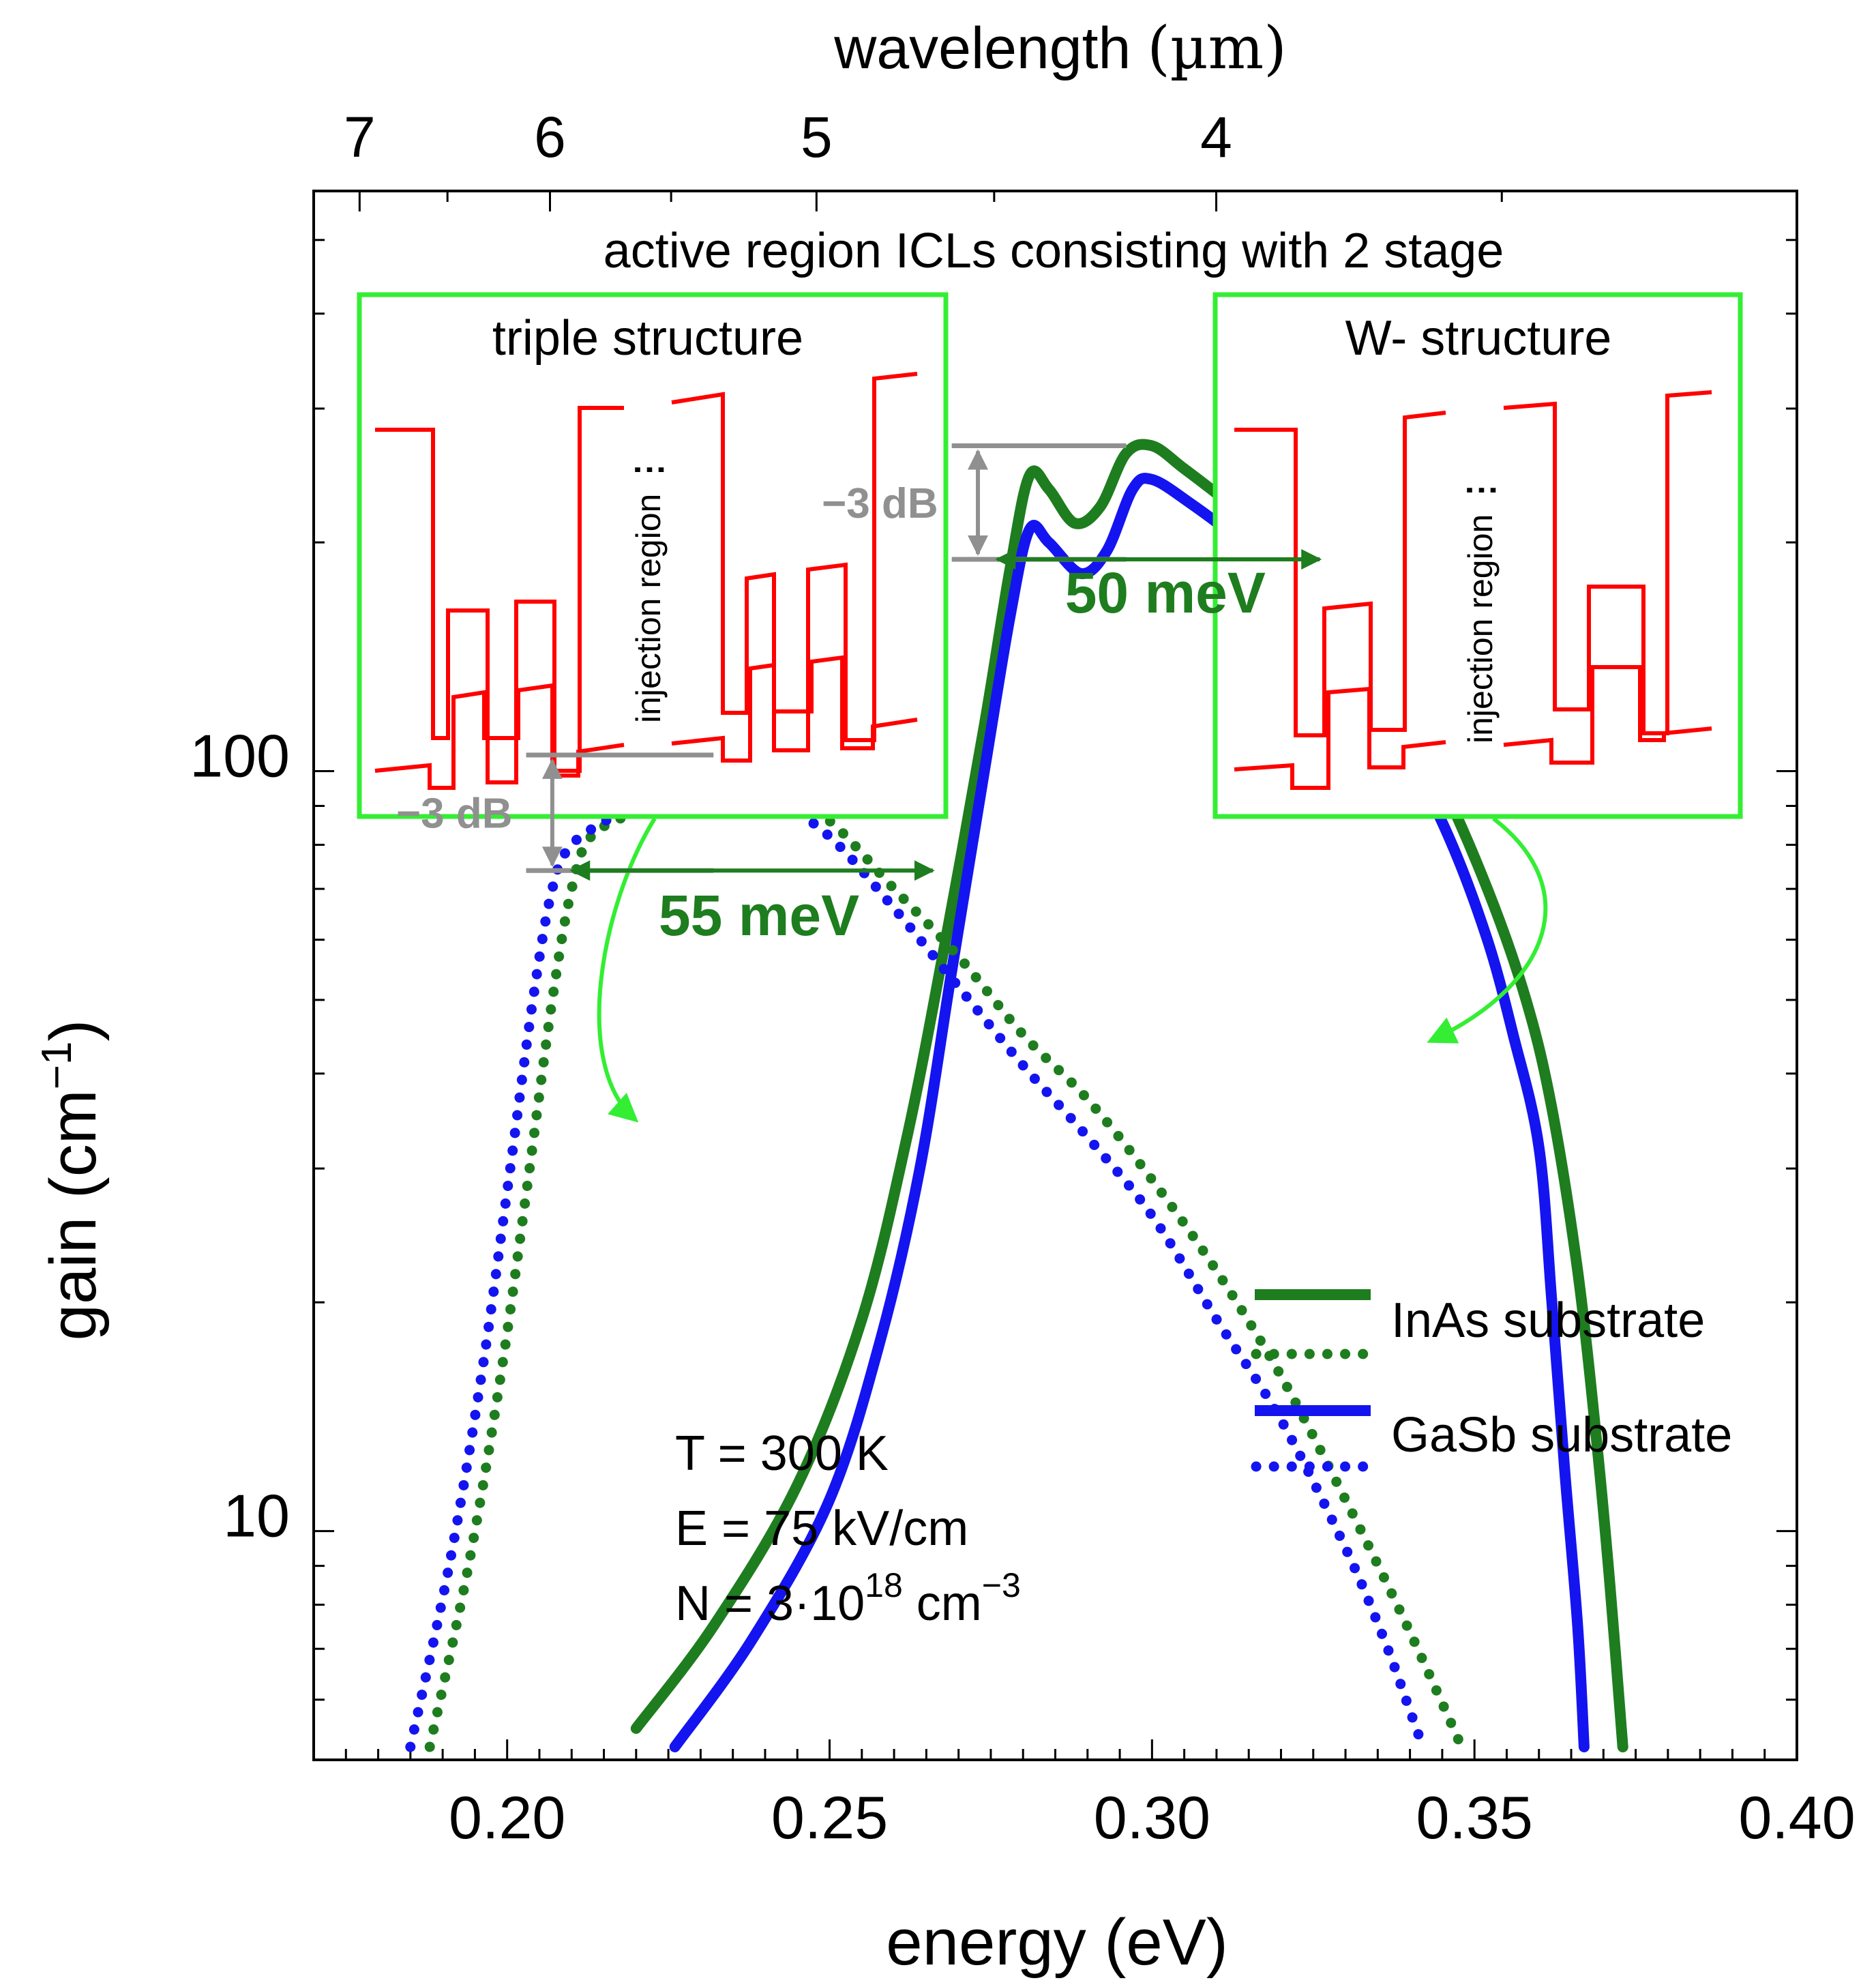 The image size is (1876, 1987). What do you see at coordinates (71, 1180) in the screenshot?
I see `y-axis-title: gain (cm−1)` at bounding box center [71, 1180].